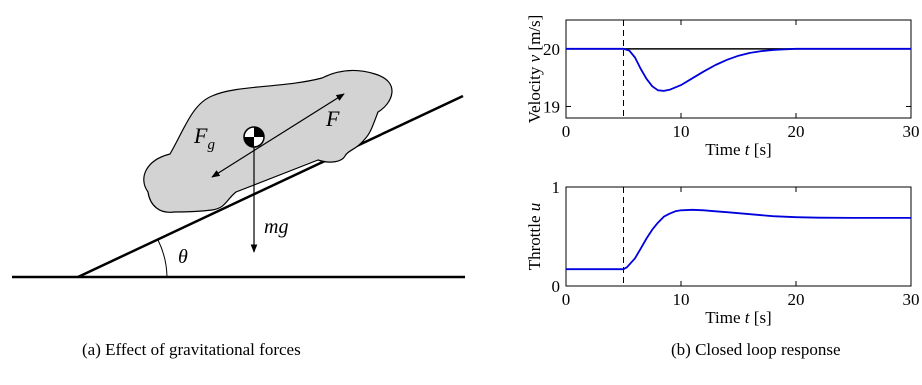  I want to click on label-f: F, so click(332, 118).